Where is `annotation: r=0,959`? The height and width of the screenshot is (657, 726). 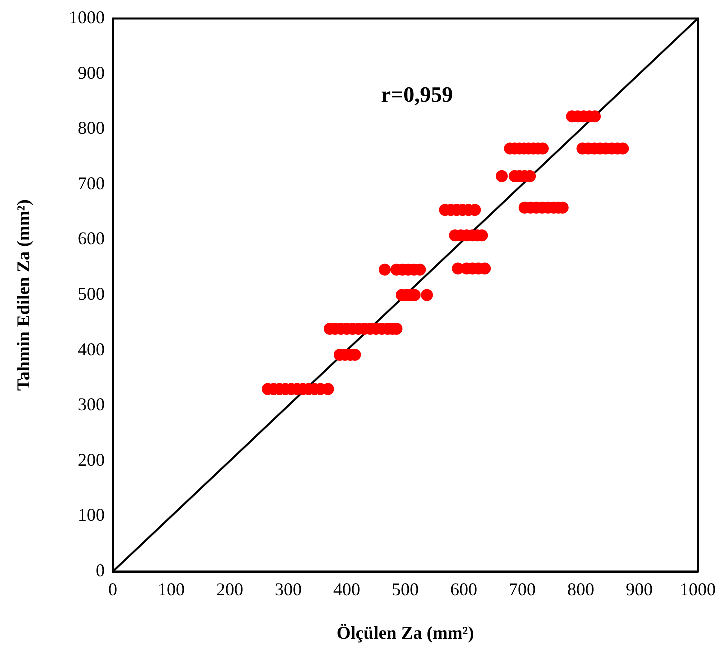
annotation: r=0,959 is located at coordinates (417, 94).